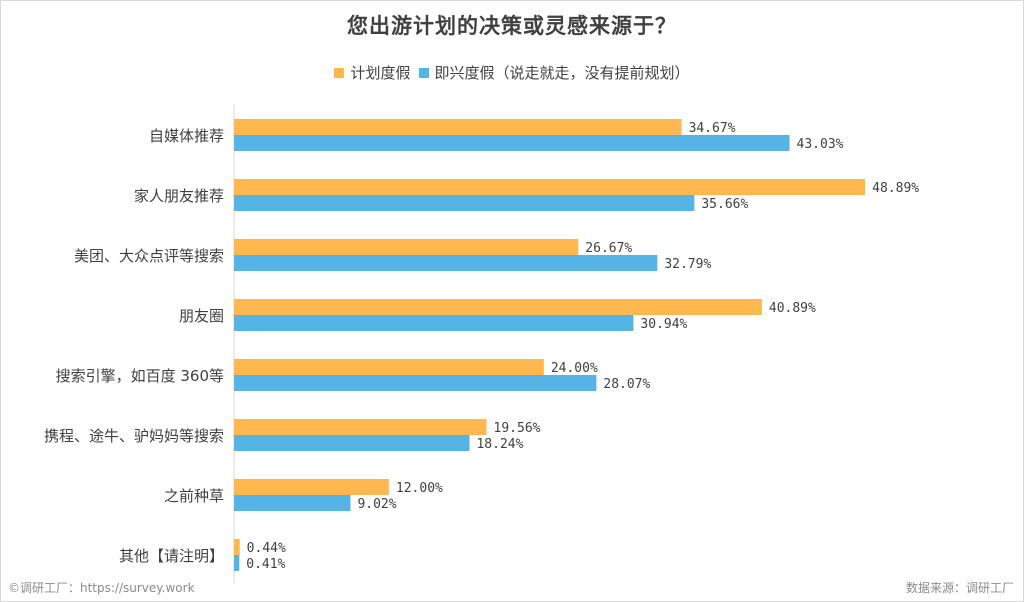 This screenshot has width=1024, height=602. What do you see at coordinates (663, 324) in the screenshot?
I see `data-label-impromptu: 30.94%` at bounding box center [663, 324].